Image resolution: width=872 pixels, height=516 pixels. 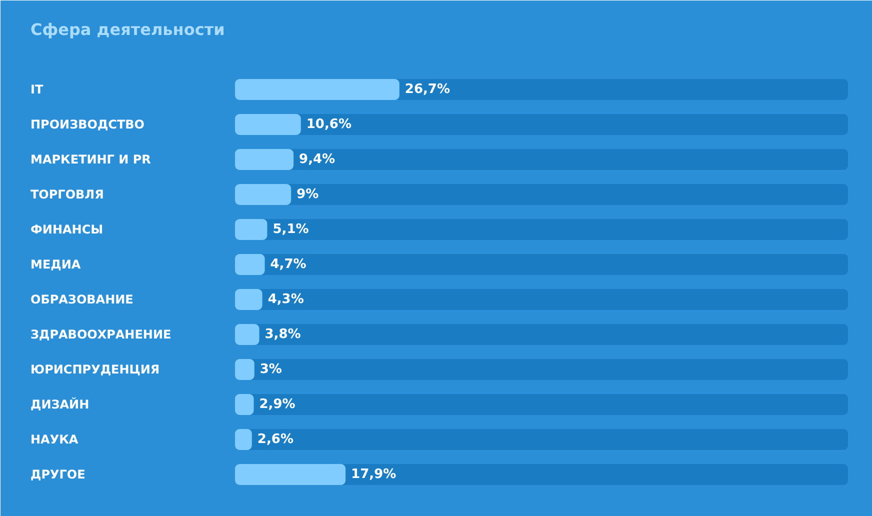 I want to click on y-tick-label: ПРОИЗВОДСТВО, so click(x=87, y=125).